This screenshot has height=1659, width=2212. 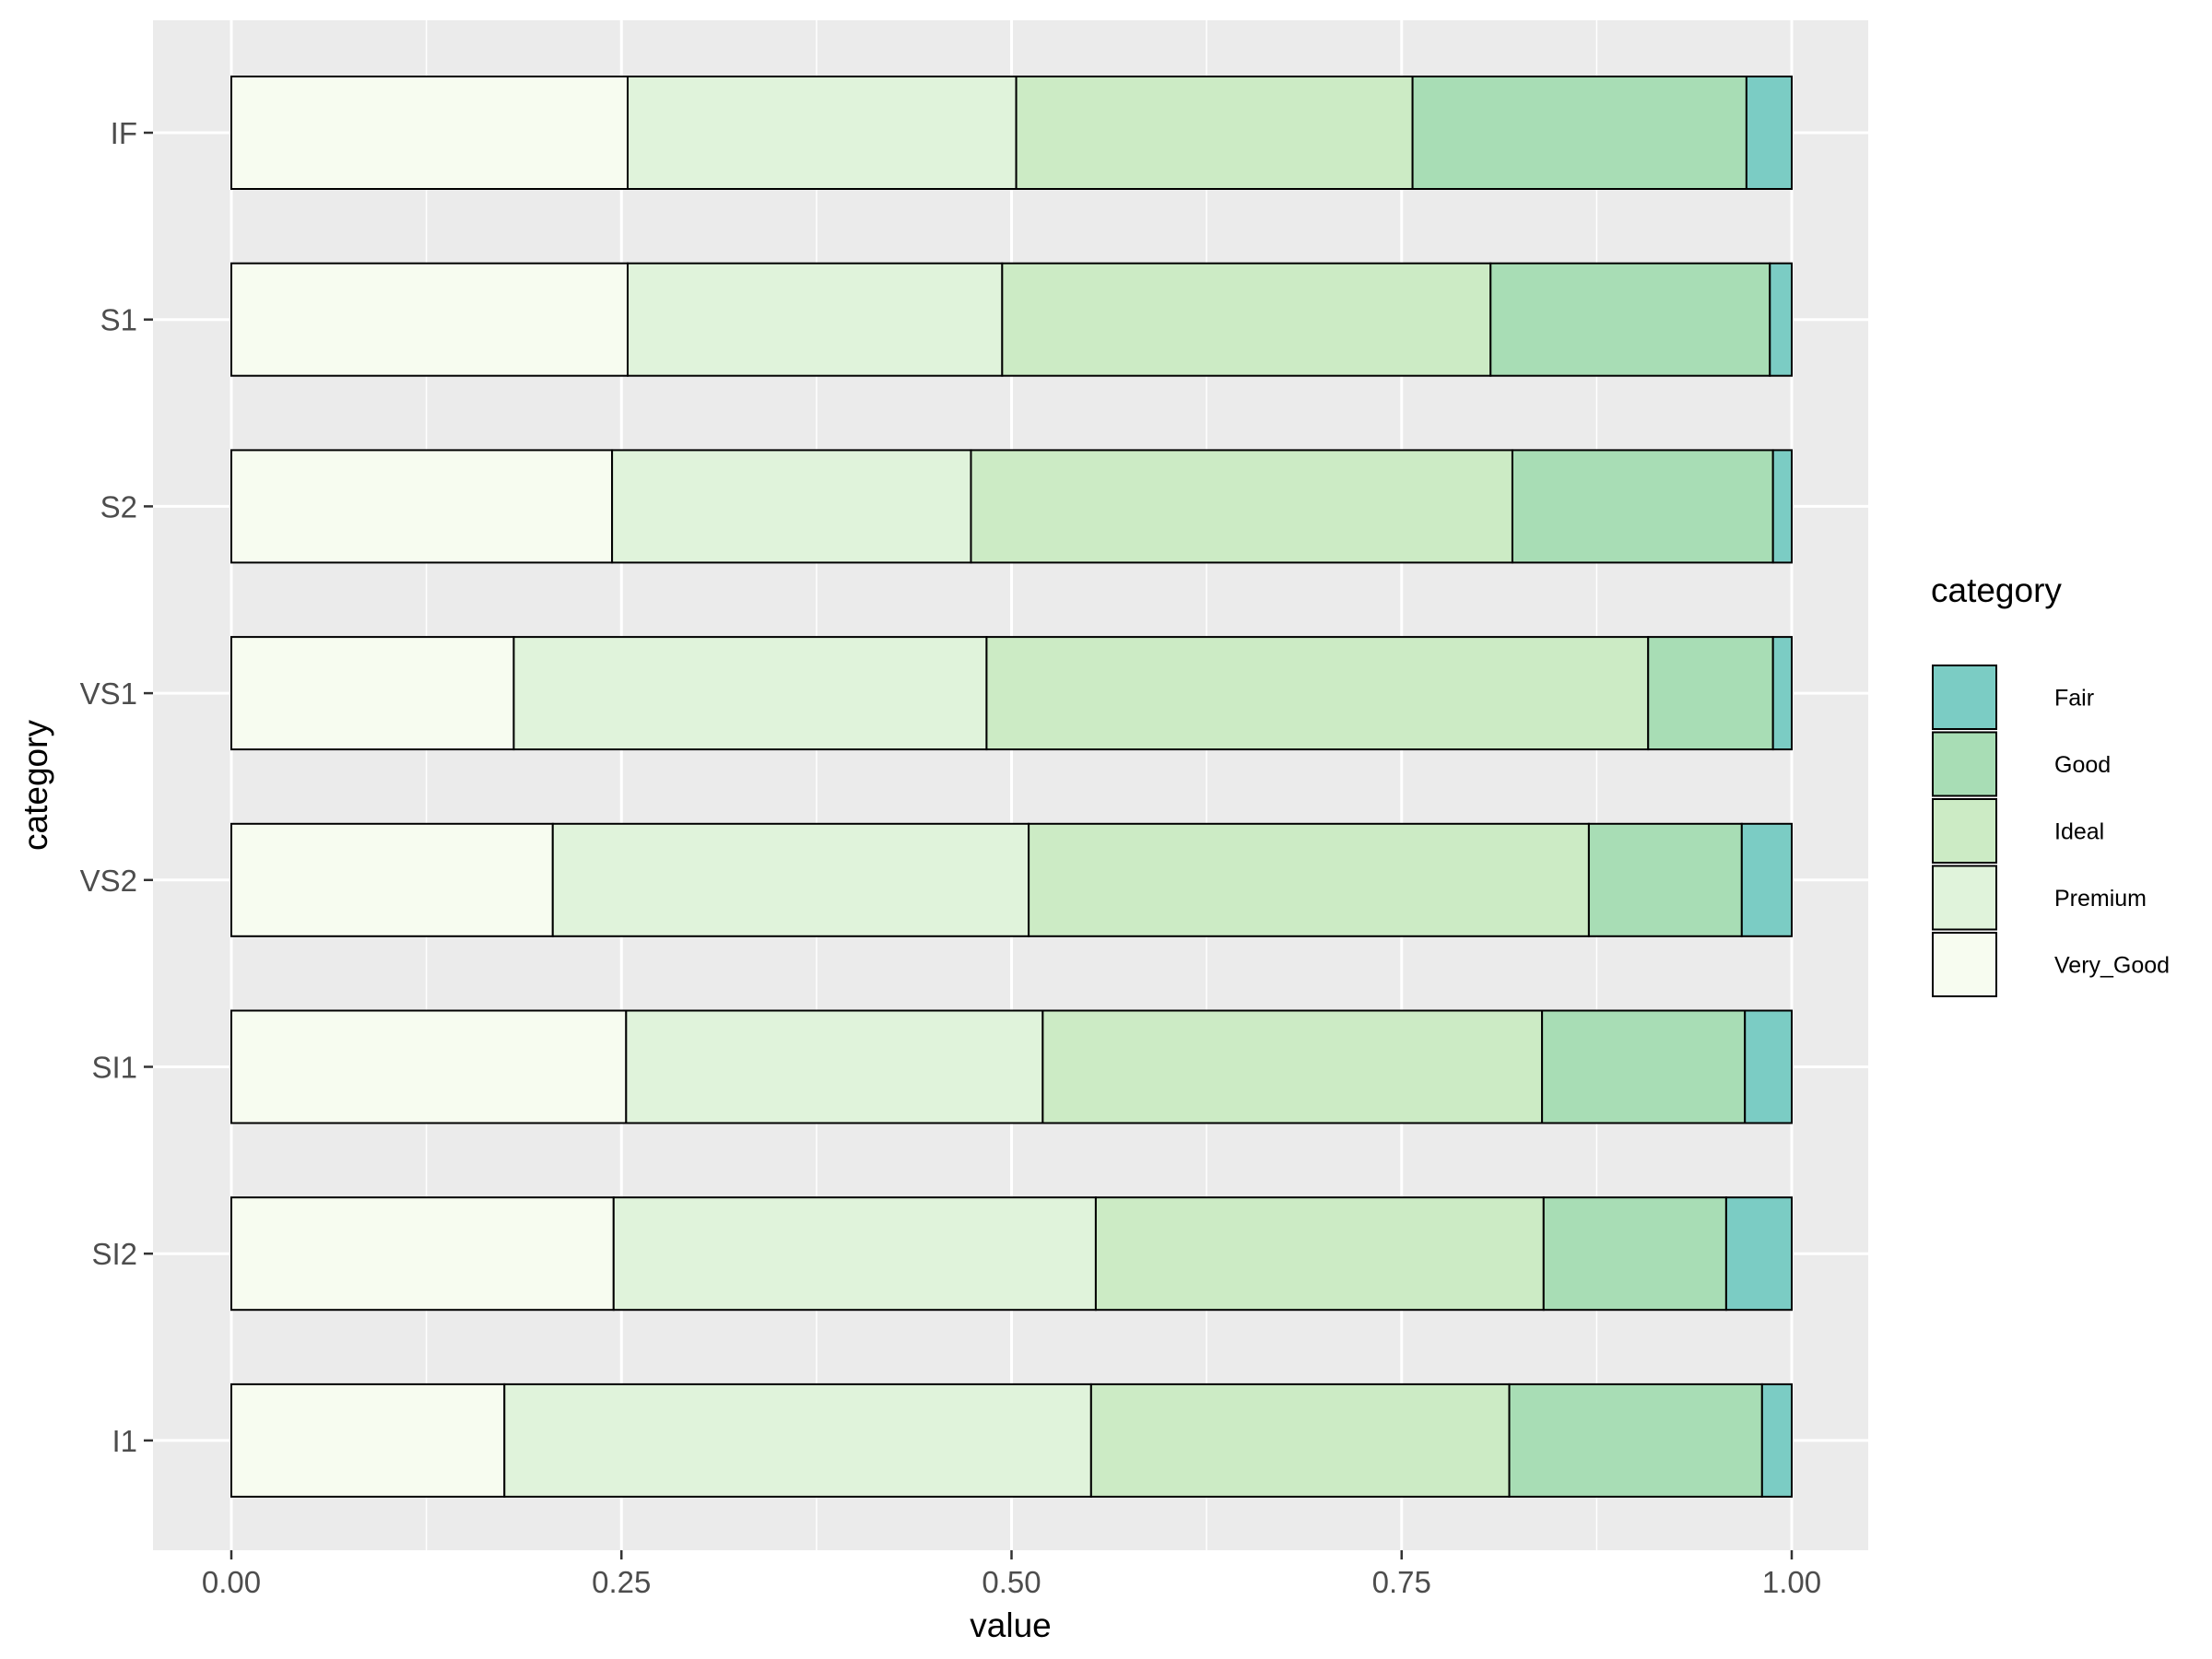 I want to click on y-tick-label: IF, so click(x=124, y=133).